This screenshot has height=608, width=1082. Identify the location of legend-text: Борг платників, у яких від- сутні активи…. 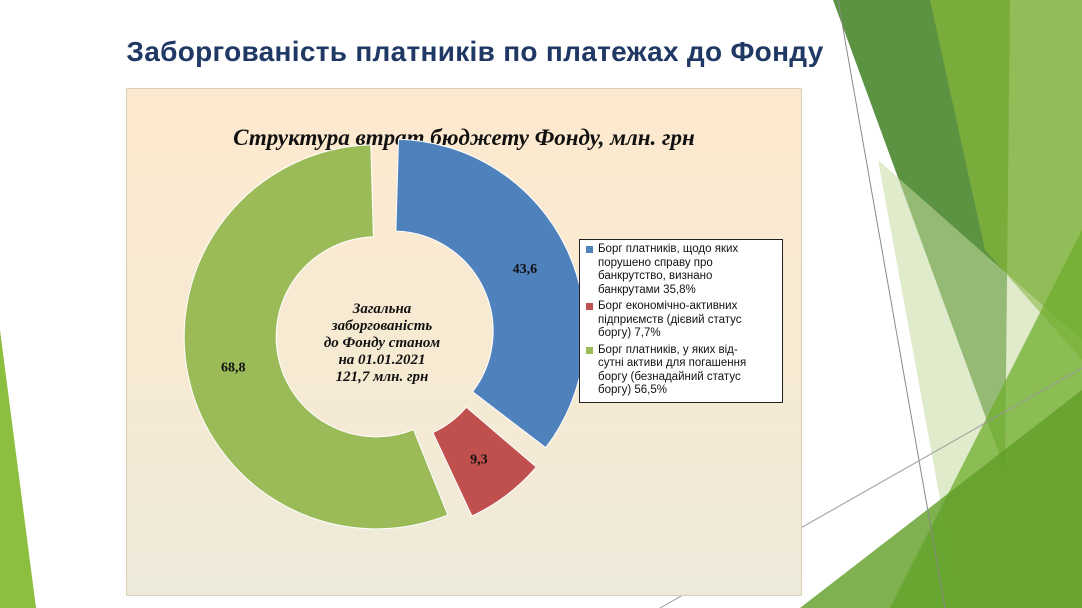
(672, 370).